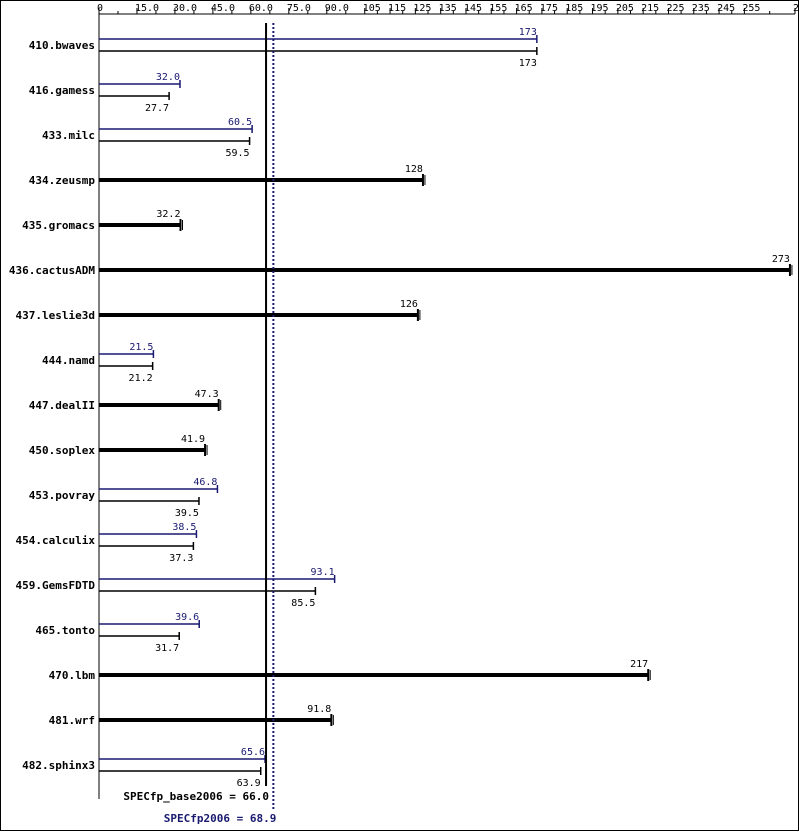  I want to click on value-label: 126, so click(409, 304).